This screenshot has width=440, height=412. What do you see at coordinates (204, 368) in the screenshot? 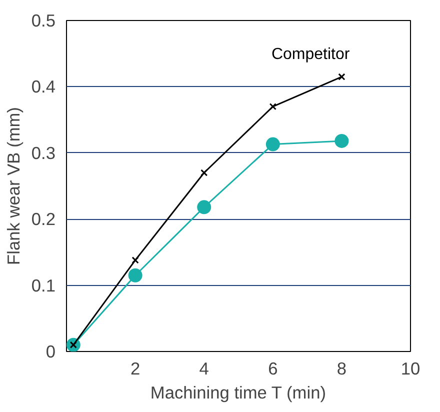
I see `x-tick-label: 4` at bounding box center [204, 368].